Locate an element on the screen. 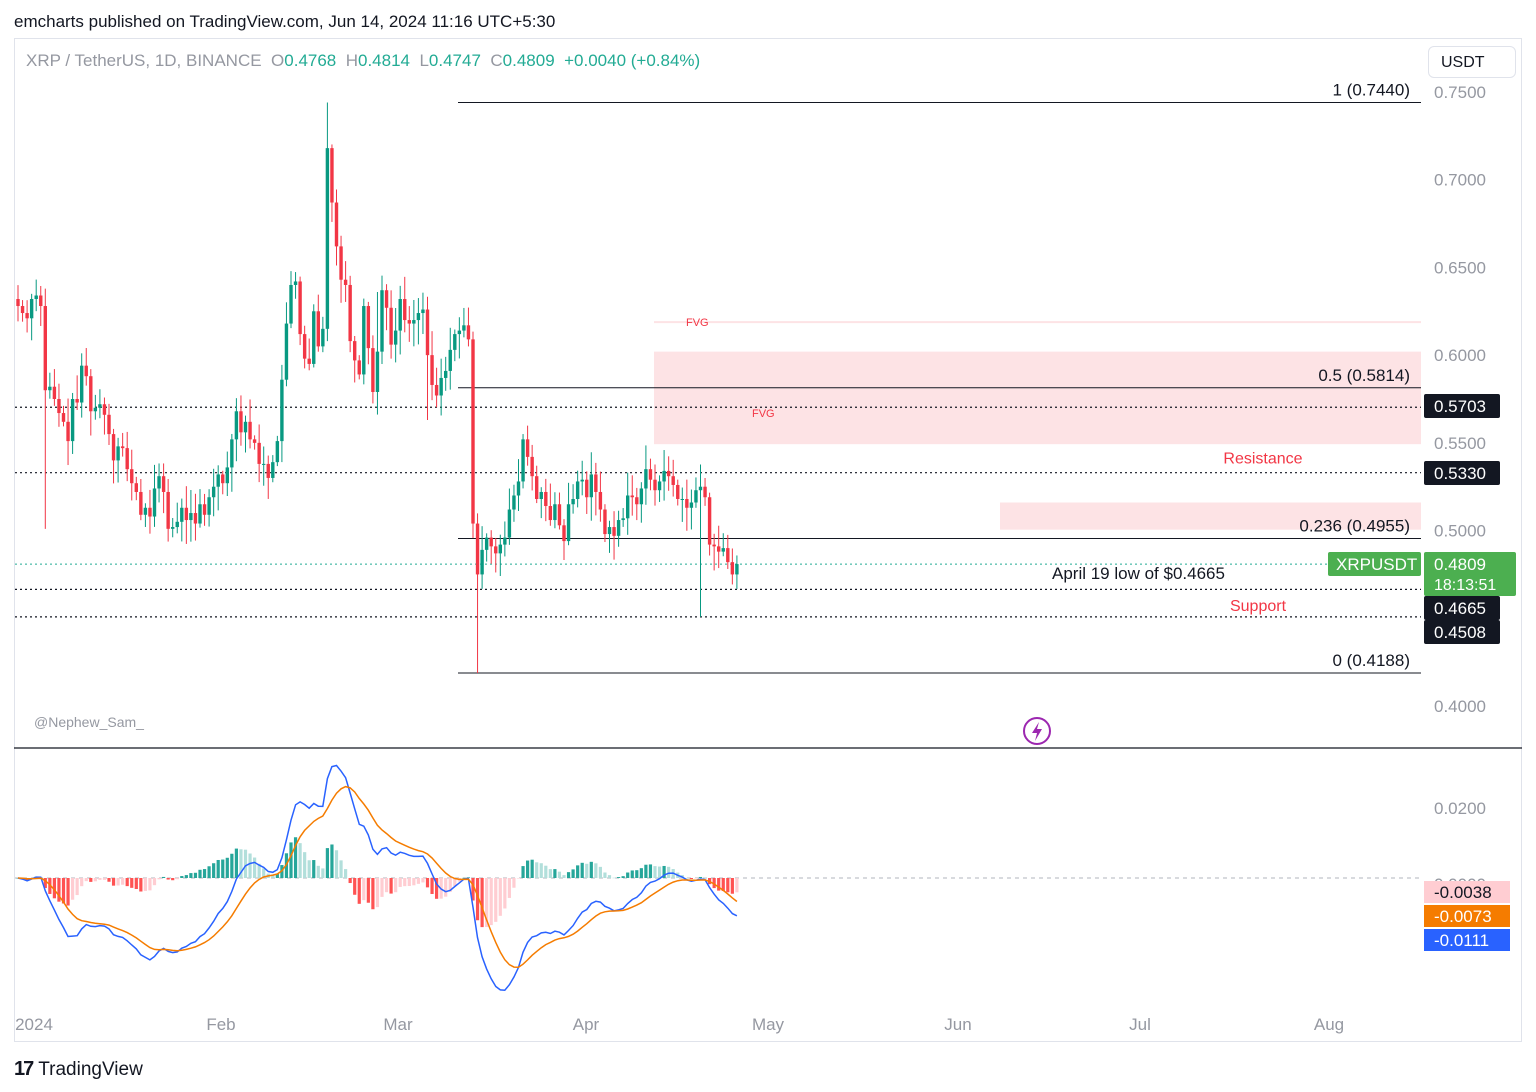  fib-label: 0 (0.4188) is located at coordinates (1372, 660).